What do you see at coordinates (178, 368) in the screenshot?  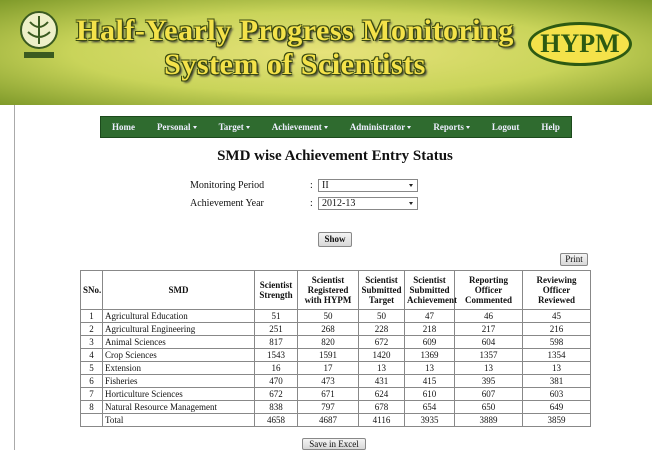 I see `table-cell: Extension` at bounding box center [178, 368].